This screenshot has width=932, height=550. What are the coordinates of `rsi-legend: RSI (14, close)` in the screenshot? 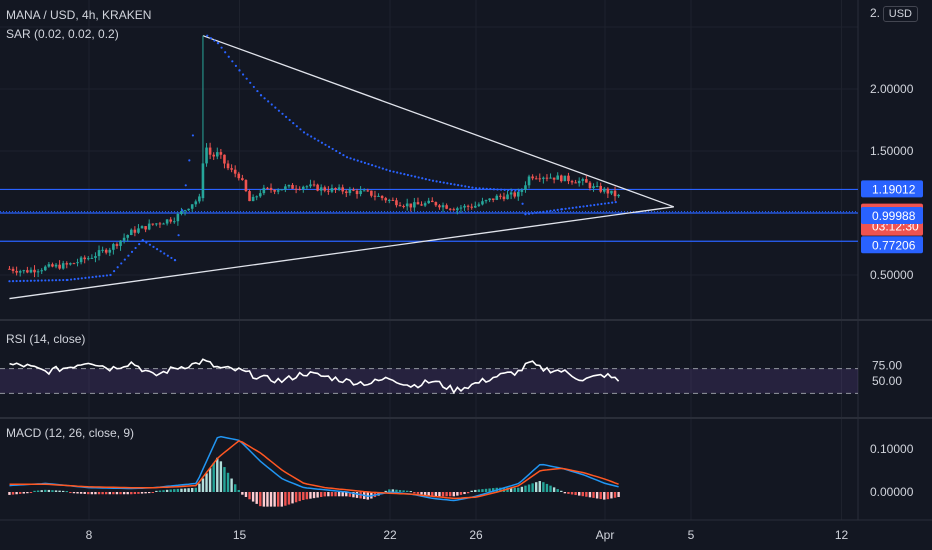 It's located at (46, 339).